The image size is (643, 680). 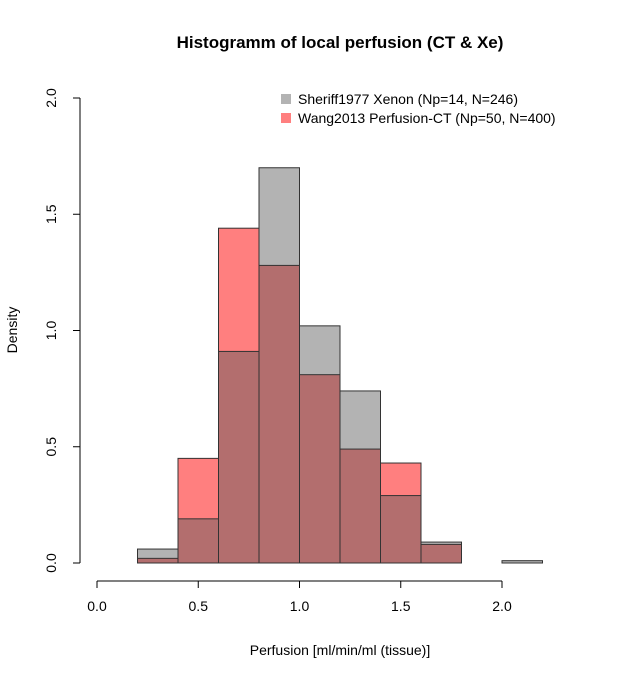 What do you see at coordinates (408, 99) in the screenshot?
I see `legend-label: Sheriff1977 Xenon (Np=14, N=246)` at bounding box center [408, 99].